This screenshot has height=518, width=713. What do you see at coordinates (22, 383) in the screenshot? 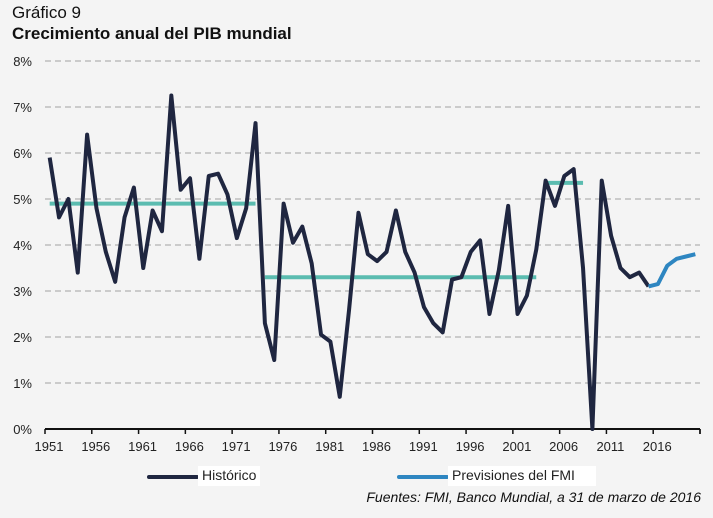
I see `y-tick-label: 1%` at bounding box center [22, 383].